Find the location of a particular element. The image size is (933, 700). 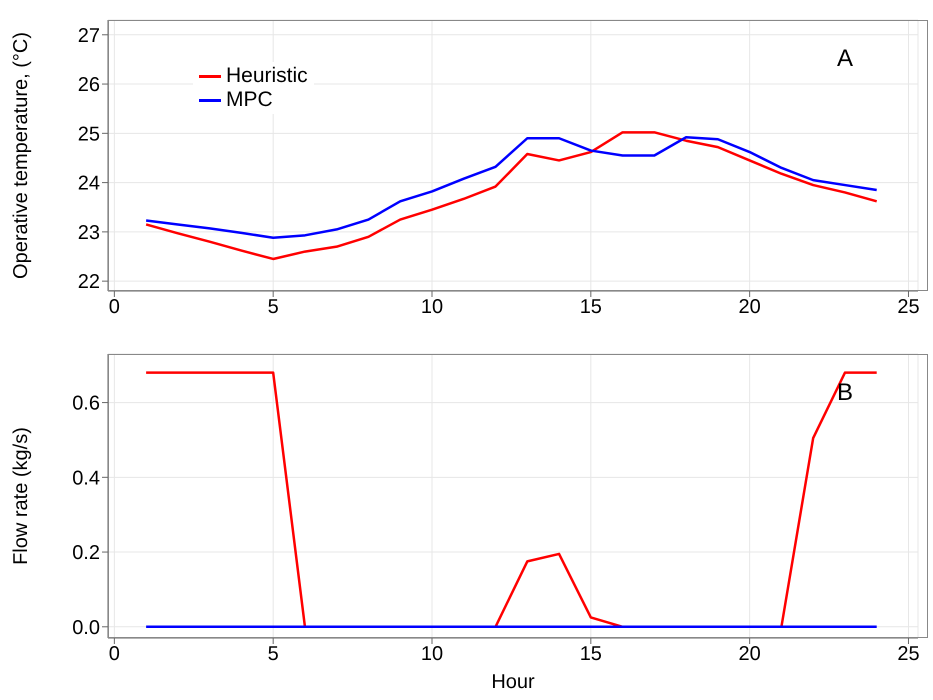

y-tick-label: 0.4 is located at coordinates (86, 478).